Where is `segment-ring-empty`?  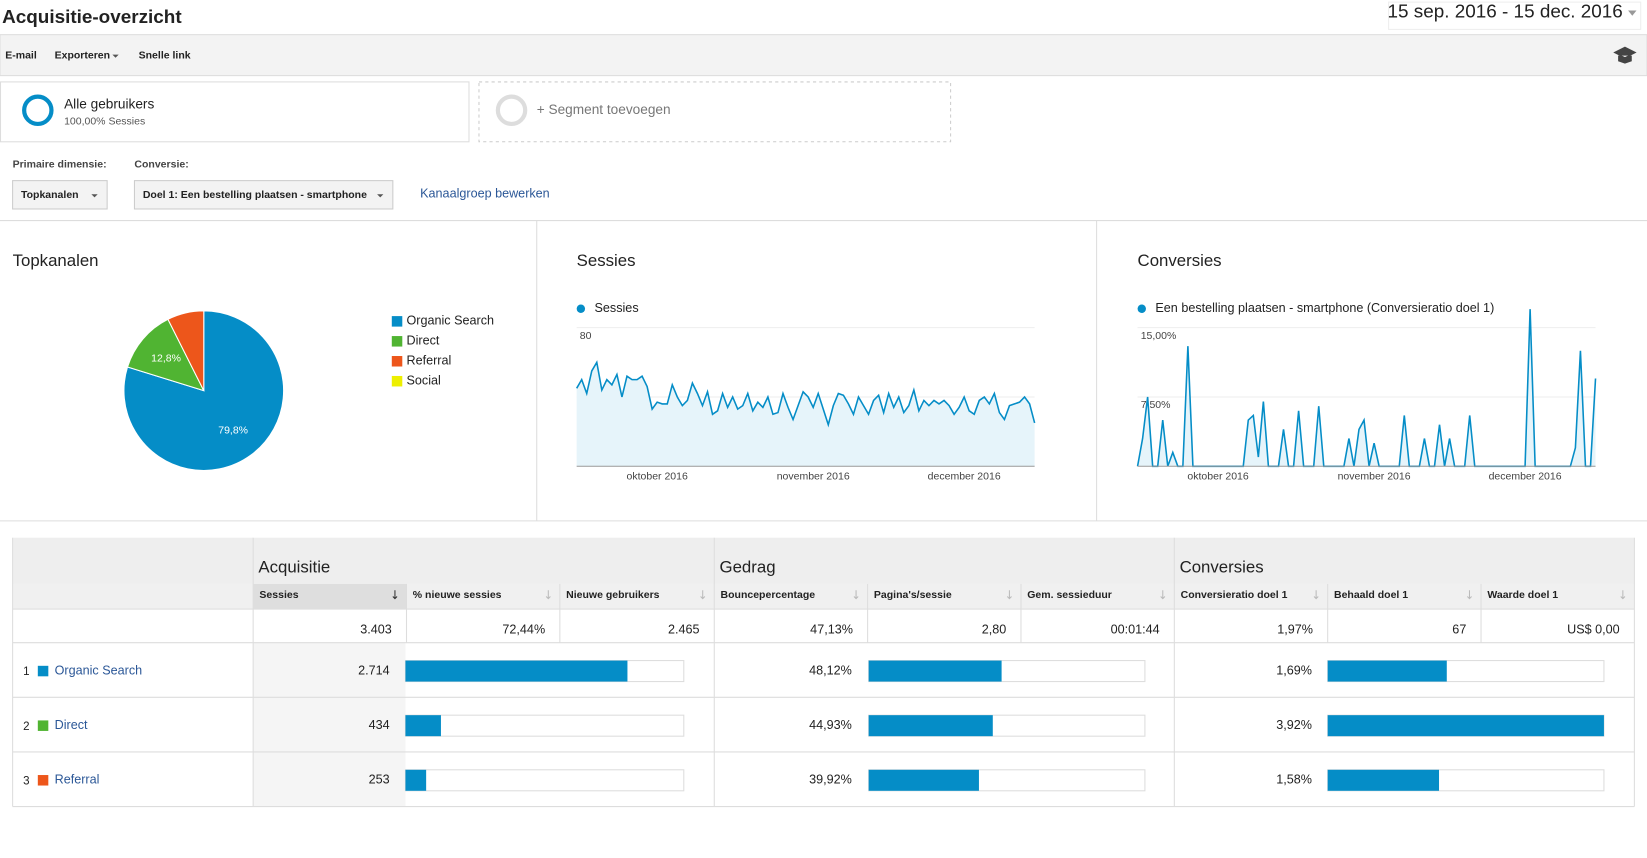 segment-ring-empty is located at coordinates (511, 110).